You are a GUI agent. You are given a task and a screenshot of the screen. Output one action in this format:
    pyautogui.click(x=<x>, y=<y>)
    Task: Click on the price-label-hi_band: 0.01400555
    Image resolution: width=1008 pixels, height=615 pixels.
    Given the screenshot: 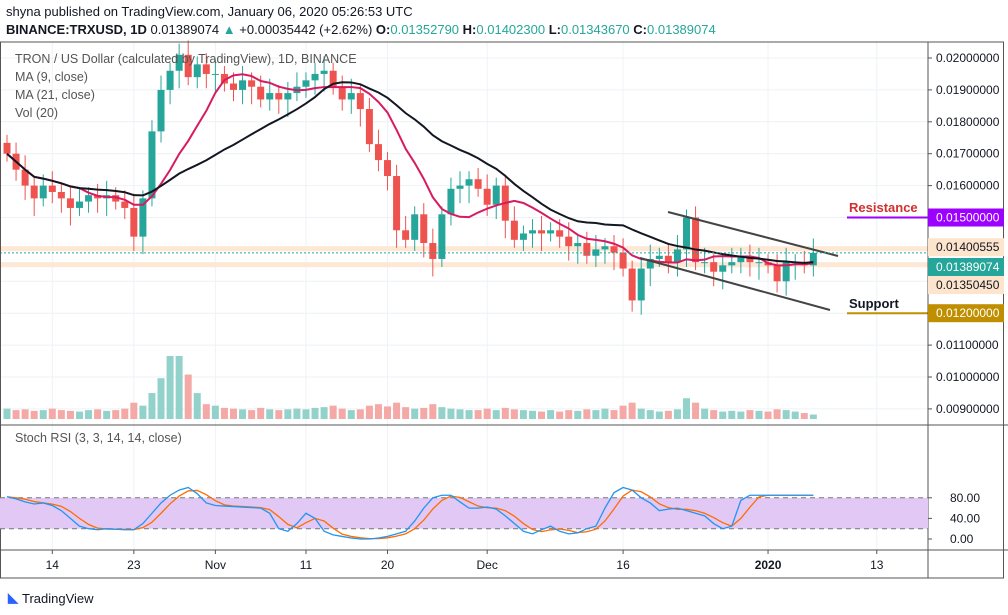 What is the action you would take?
    pyautogui.click(x=968, y=247)
    